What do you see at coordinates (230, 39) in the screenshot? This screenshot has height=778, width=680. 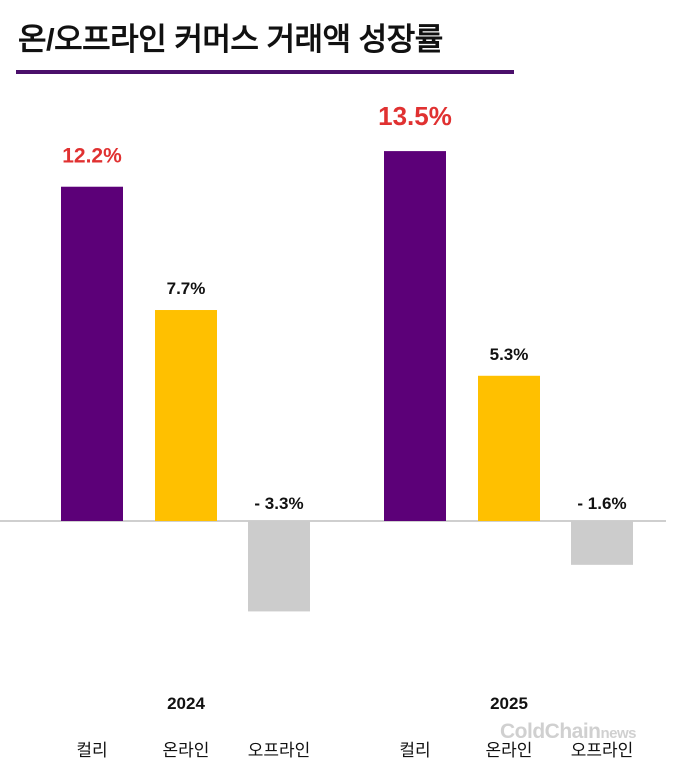 I see `page-title: 온/오프라인 커머스 거래액 성장률` at bounding box center [230, 39].